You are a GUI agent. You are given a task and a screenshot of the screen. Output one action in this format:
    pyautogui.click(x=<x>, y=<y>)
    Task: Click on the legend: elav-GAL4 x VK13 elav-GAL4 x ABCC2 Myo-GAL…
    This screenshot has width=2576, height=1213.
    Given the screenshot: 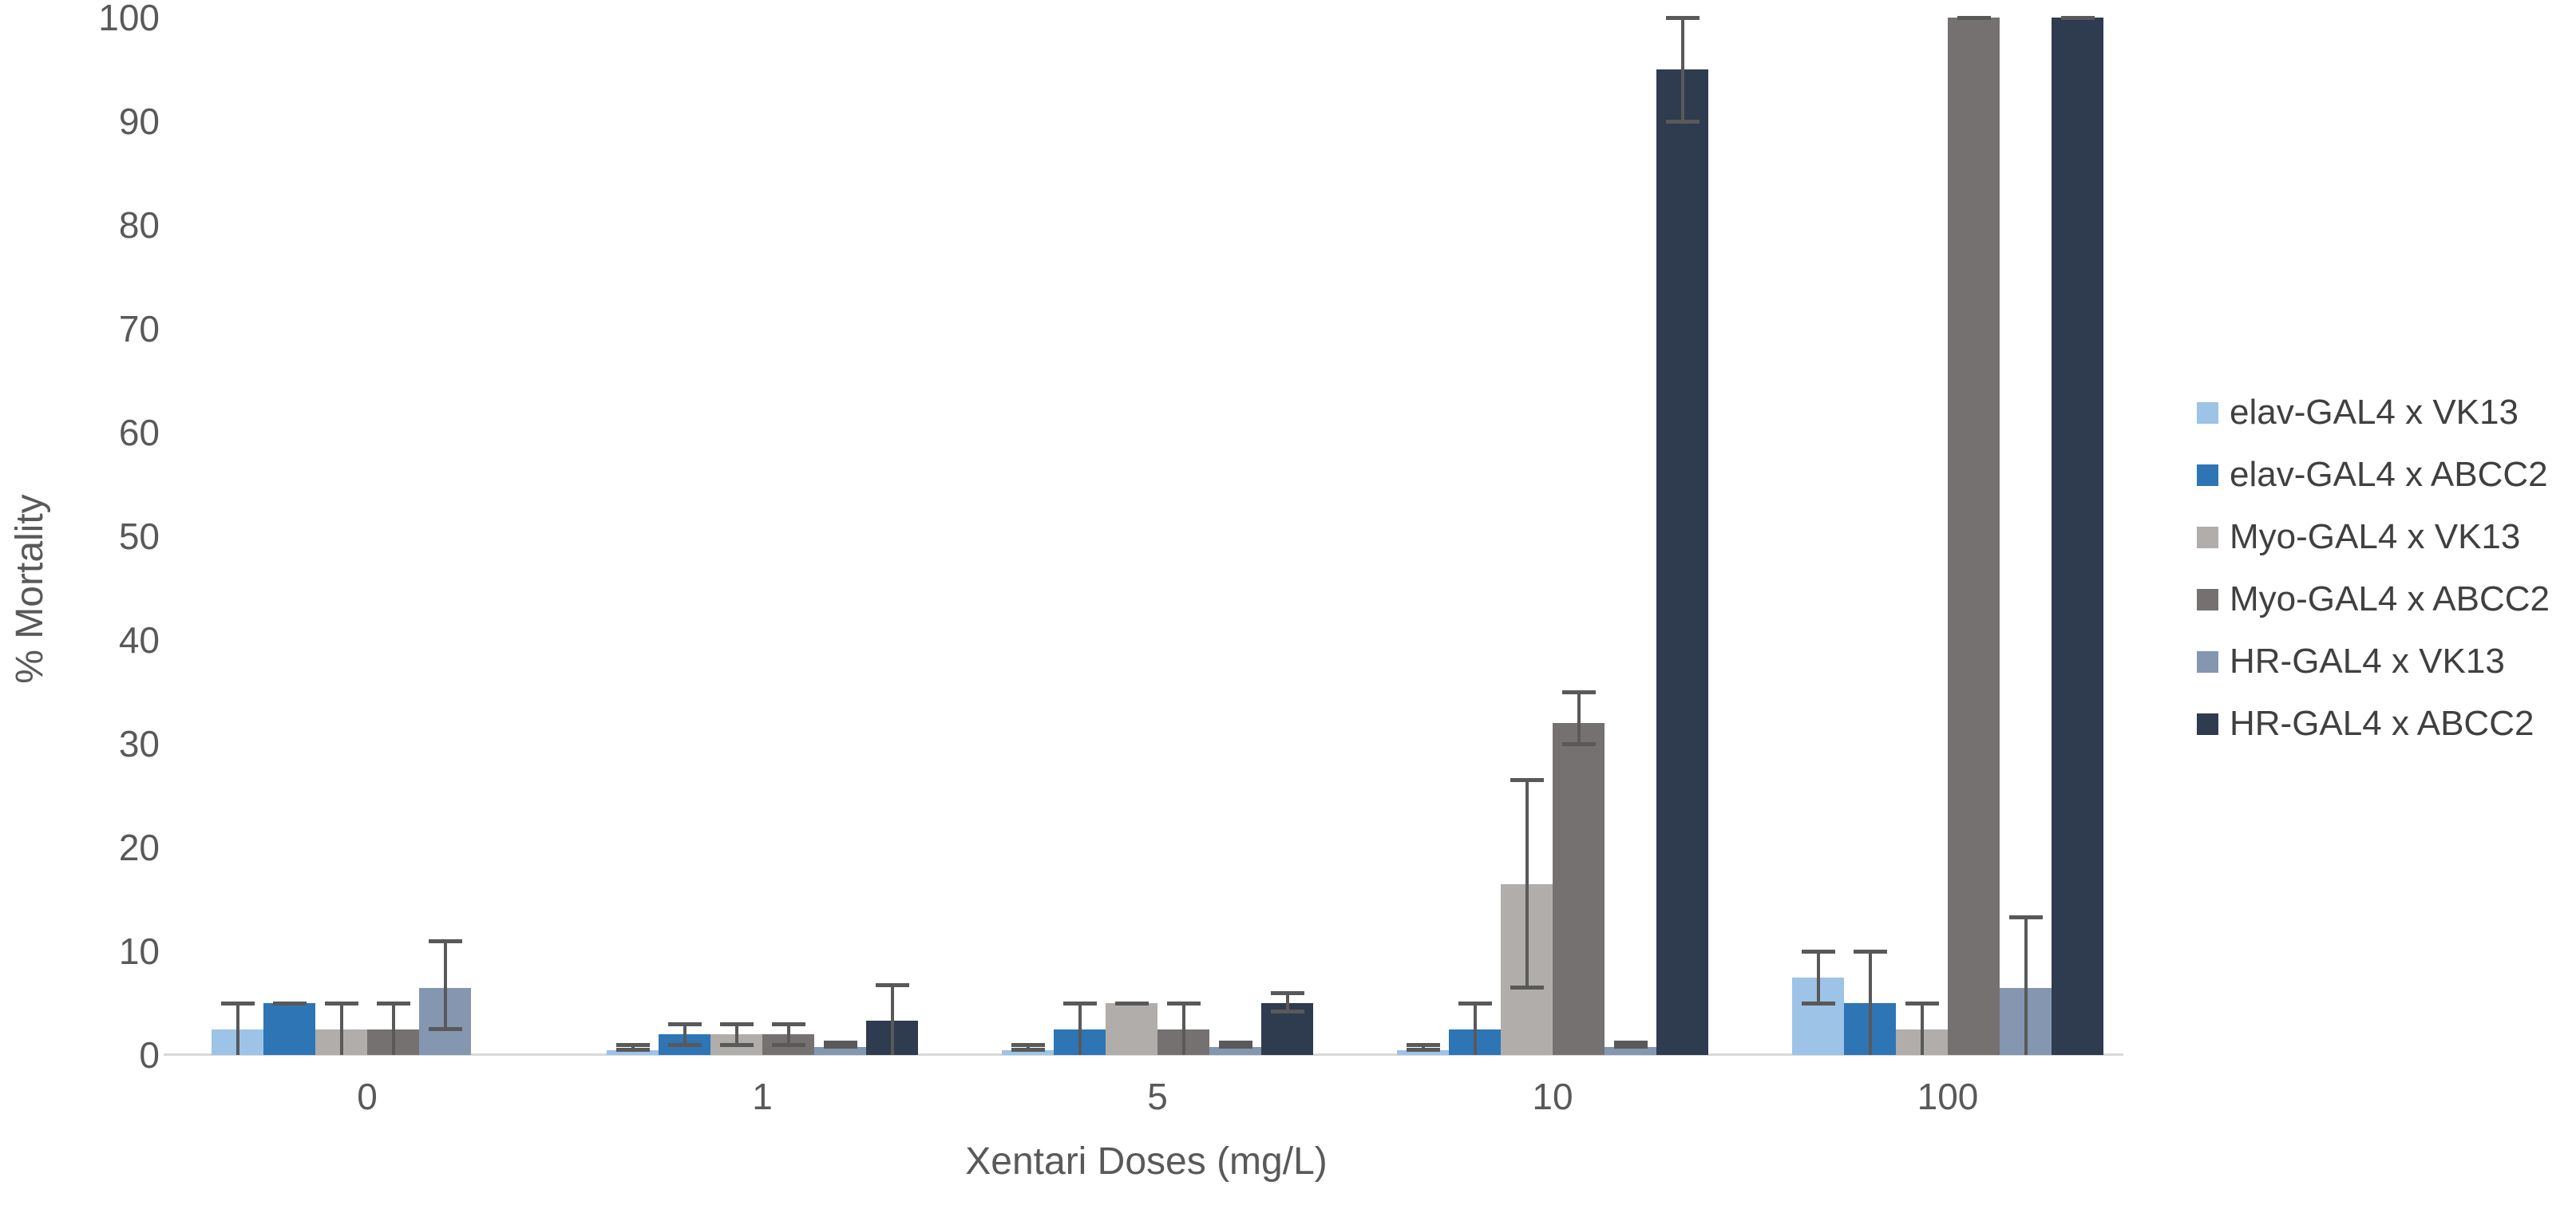 What is the action you would take?
    pyautogui.click(x=2373, y=568)
    